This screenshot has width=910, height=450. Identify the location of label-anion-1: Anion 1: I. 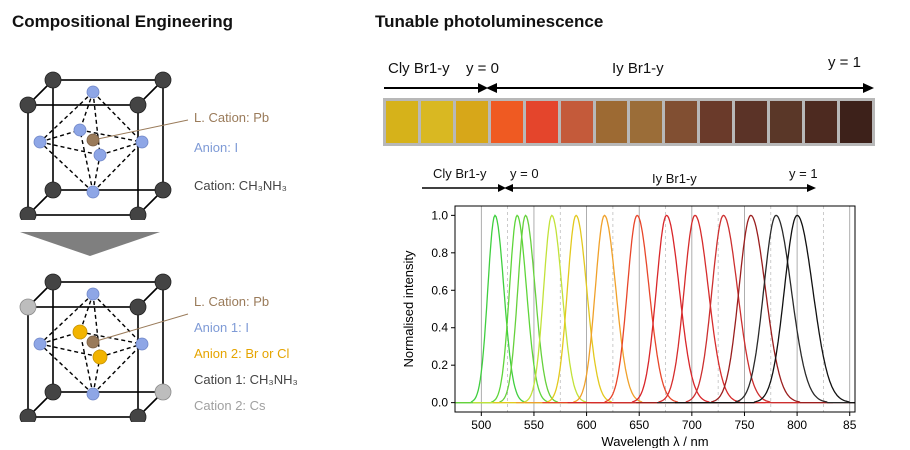
(221, 327).